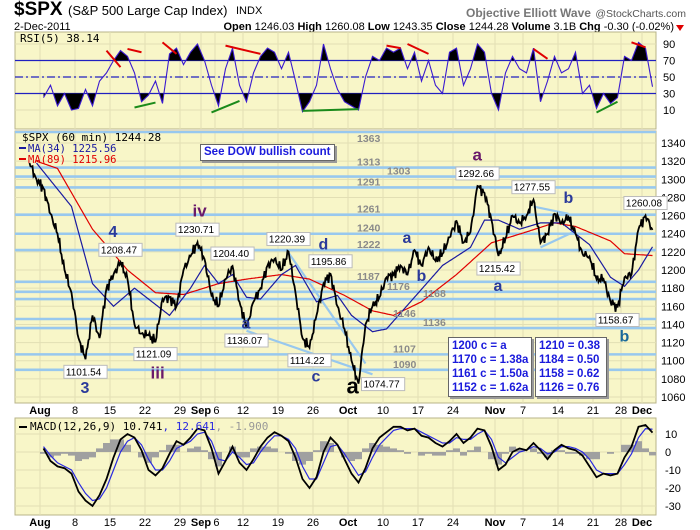 Image resolution: width=700 pixels, height=530 pixels. I want to click on macd-swatch, so click(23, 427).